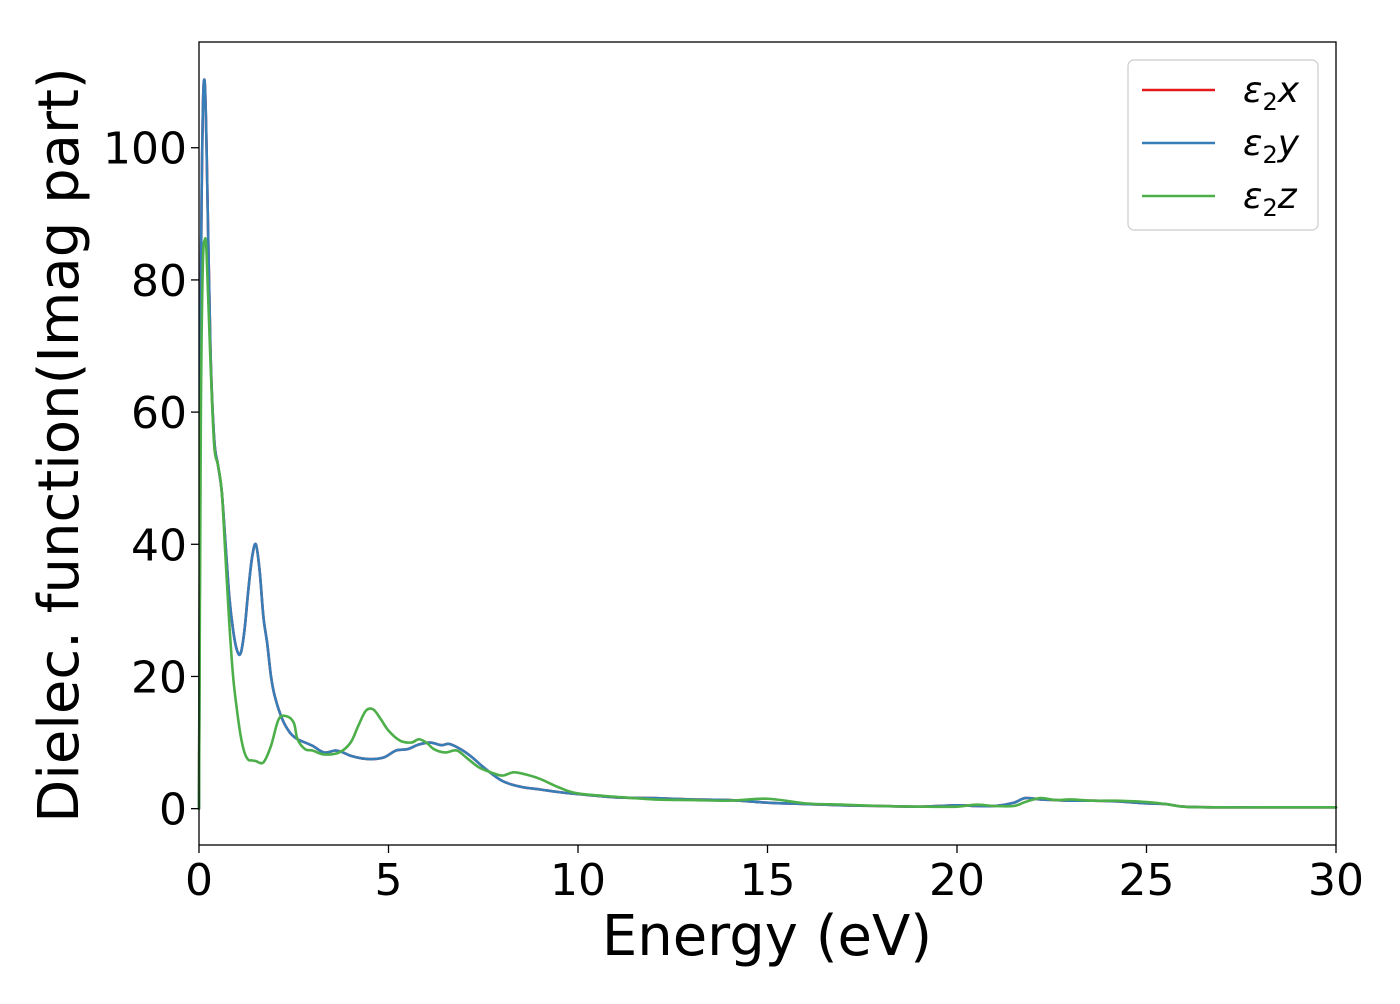 Image resolution: width=1400 pixels, height=1004 pixels. I want to click on legend-label-z: ε2z, so click(1270, 199).